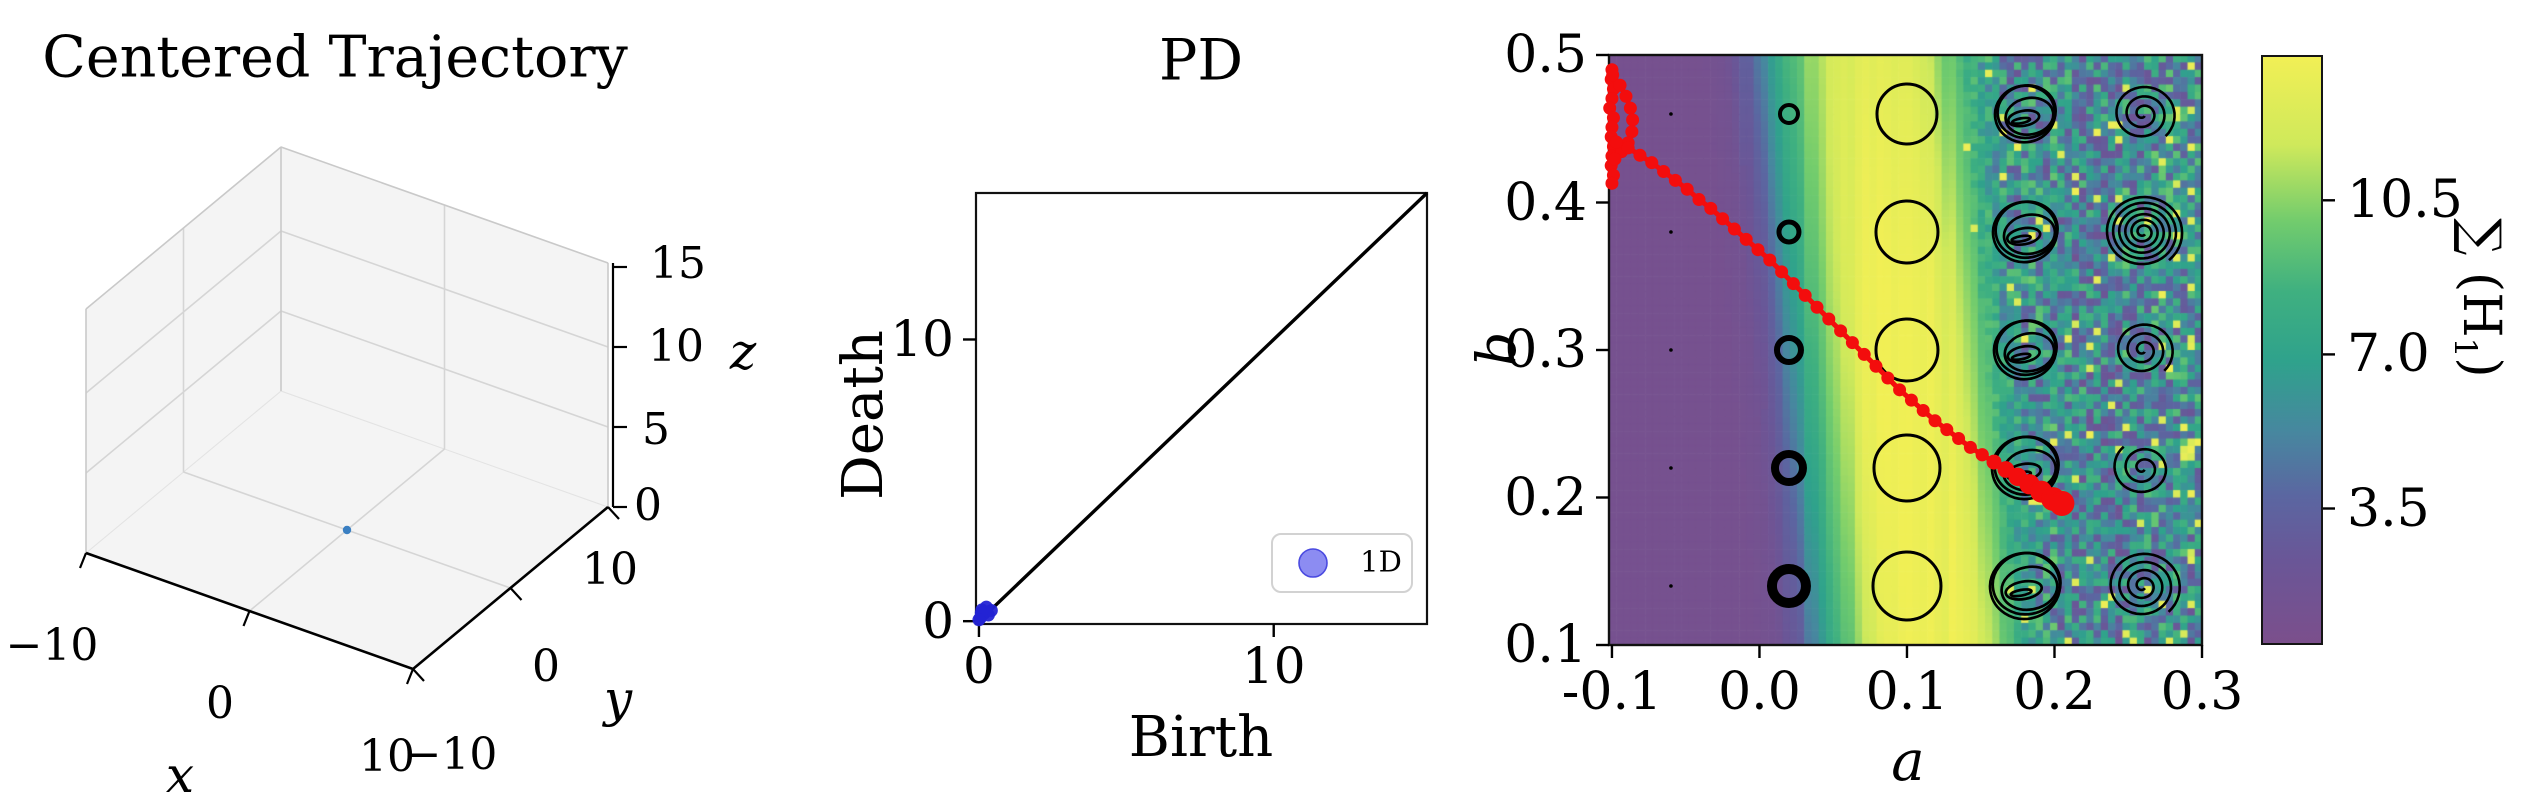 The height and width of the screenshot is (805, 2521). I want to click on trajectory-line, so click(1839, 322).